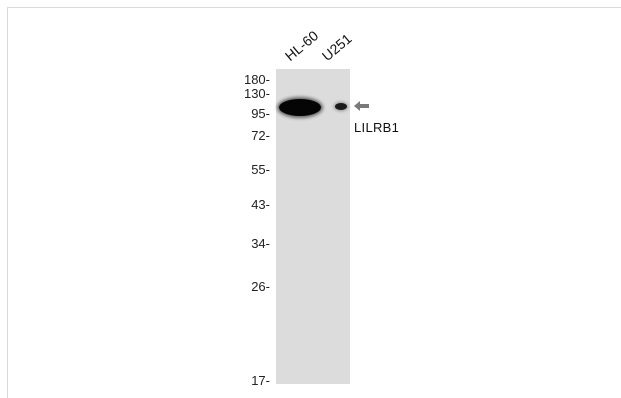 This screenshot has width=621, height=398. Describe the element at coordinates (260, 169) in the screenshot. I see `mw-marker-55: 55-` at that location.